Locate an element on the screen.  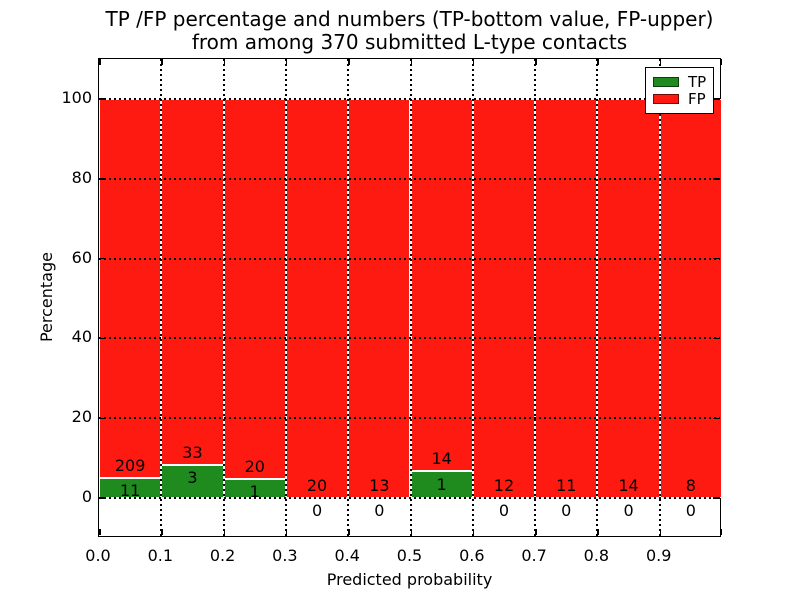
tp-bar-segment is located at coordinates (192, 481).